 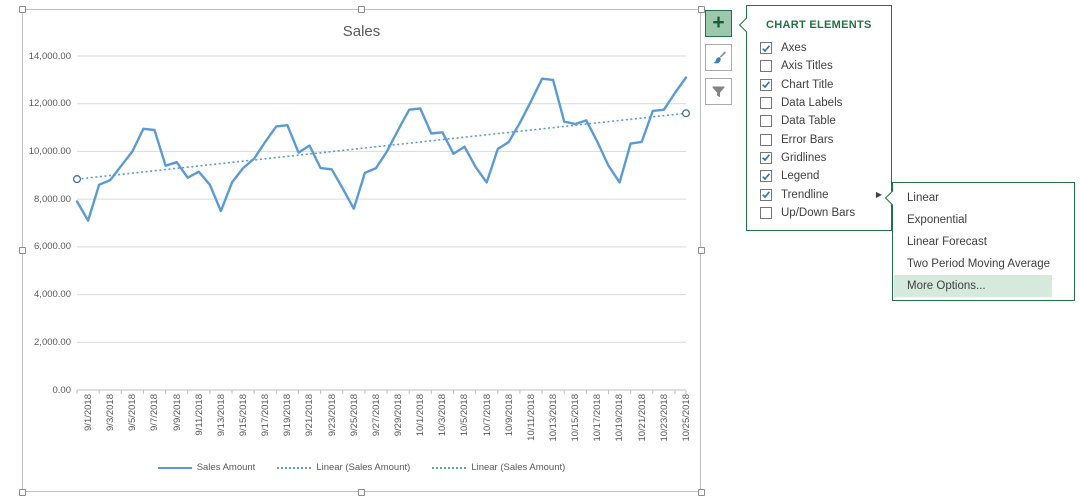 What do you see at coordinates (598, 418) in the screenshot?
I see `x-axis-label: 10/17/2018` at bounding box center [598, 418].